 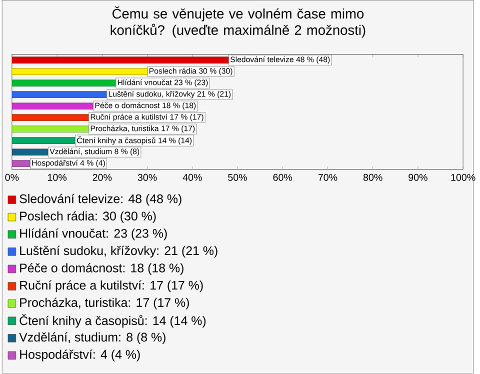 What do you see at coordinates (192, 178) in the screenshot?
I see `x-tick-label: 40%` at bounding box center [192, 178].